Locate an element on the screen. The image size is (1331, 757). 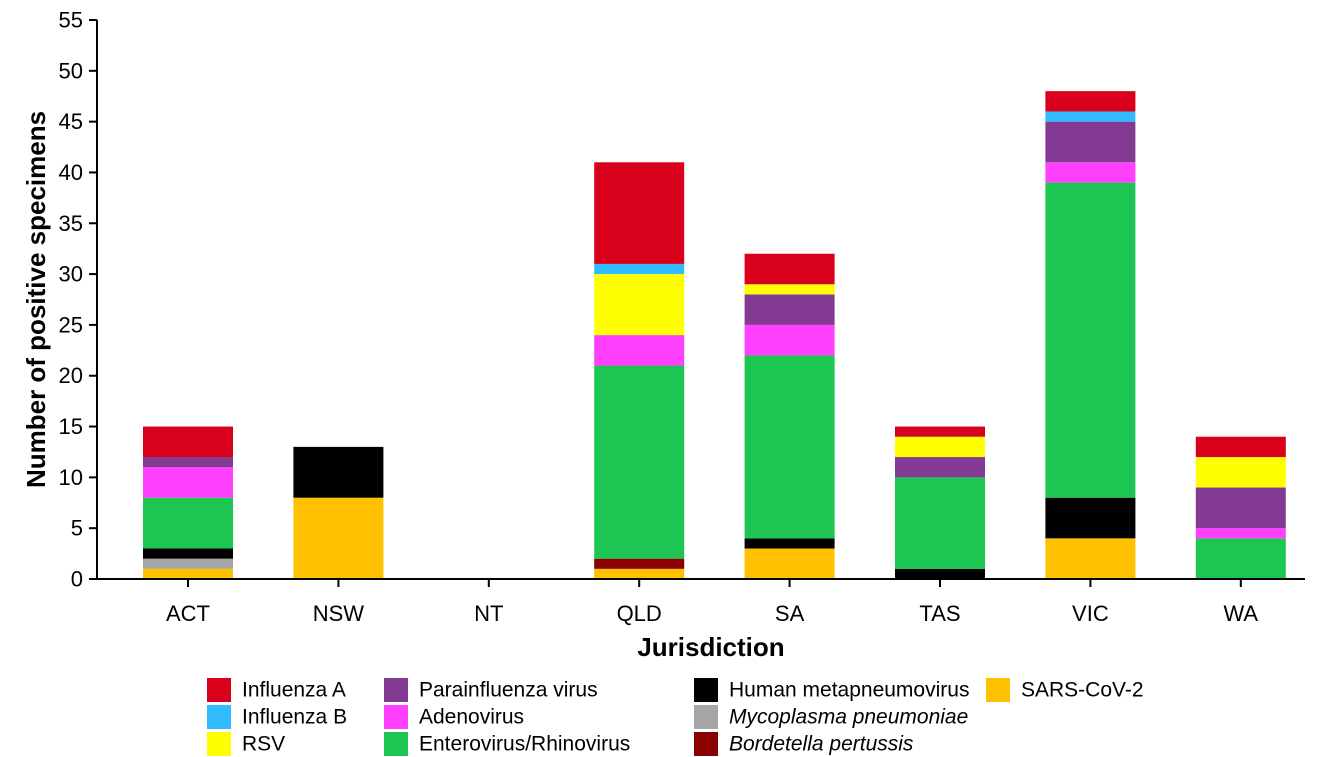
x-tick-label: WA is located at coordinates (1240, 613).